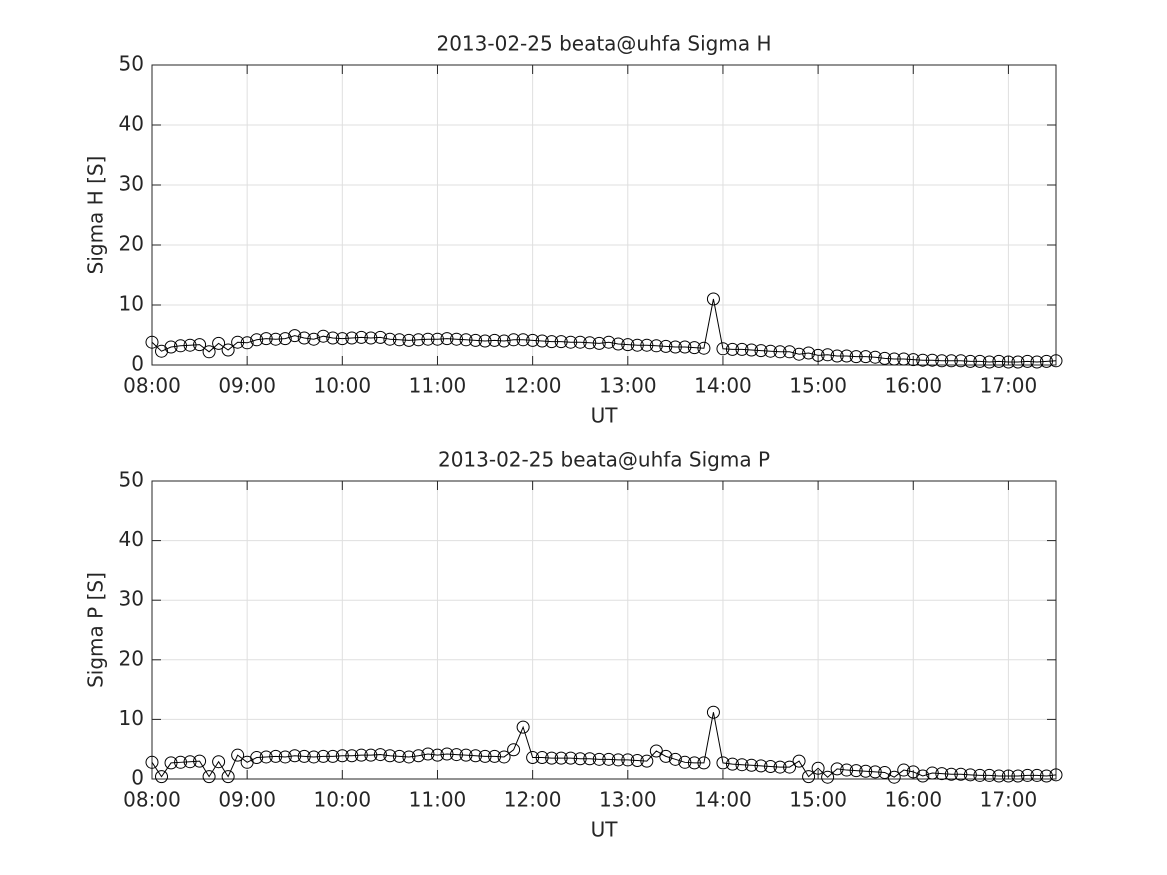  I want to click on x-tick-label: 16:00, so click(913, 386).